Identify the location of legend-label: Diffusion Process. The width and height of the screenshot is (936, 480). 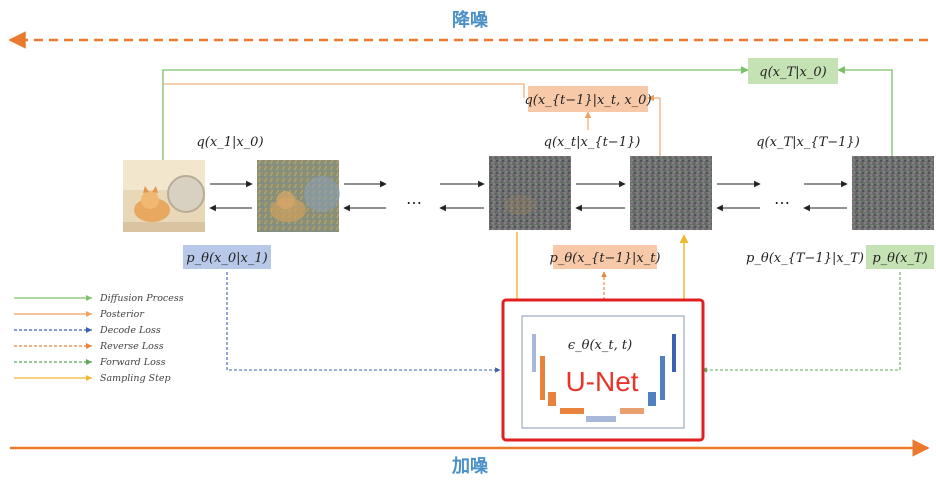
(141, 298).